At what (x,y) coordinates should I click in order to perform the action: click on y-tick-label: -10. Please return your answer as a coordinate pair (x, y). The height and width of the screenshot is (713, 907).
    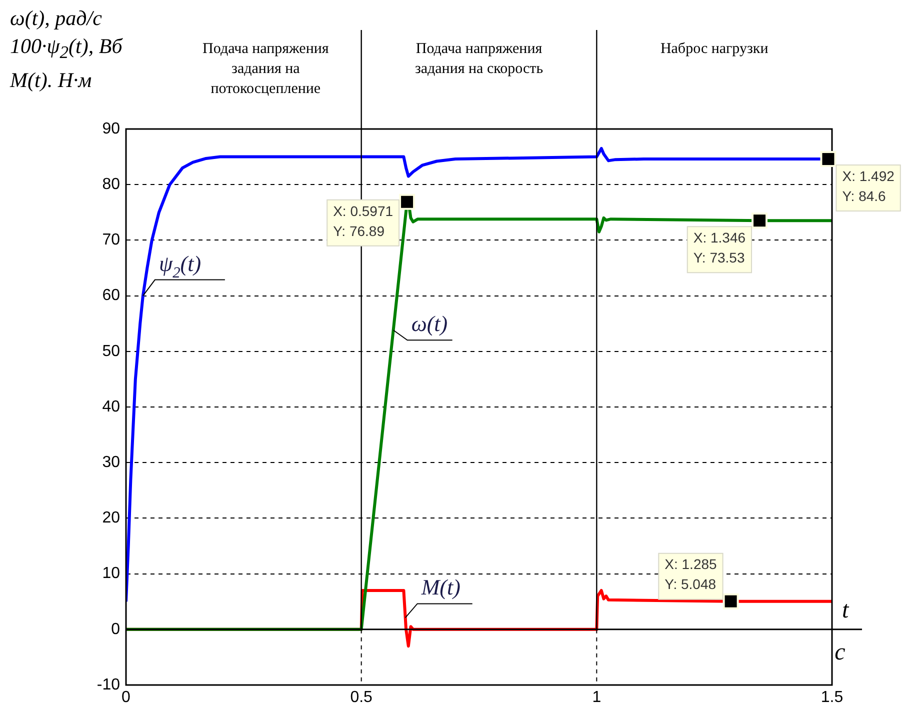
    Looking at the image, I should click on (108, 685).